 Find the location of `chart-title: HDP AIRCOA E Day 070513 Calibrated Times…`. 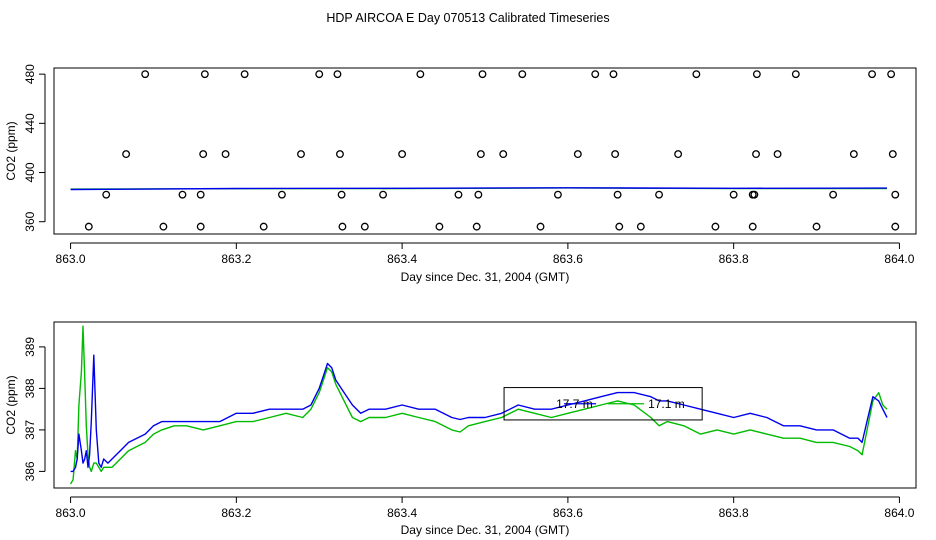

chart-title: HDP AIRCOA E Day 070513 Calibrated Times… is located at coordinates (467, 18).